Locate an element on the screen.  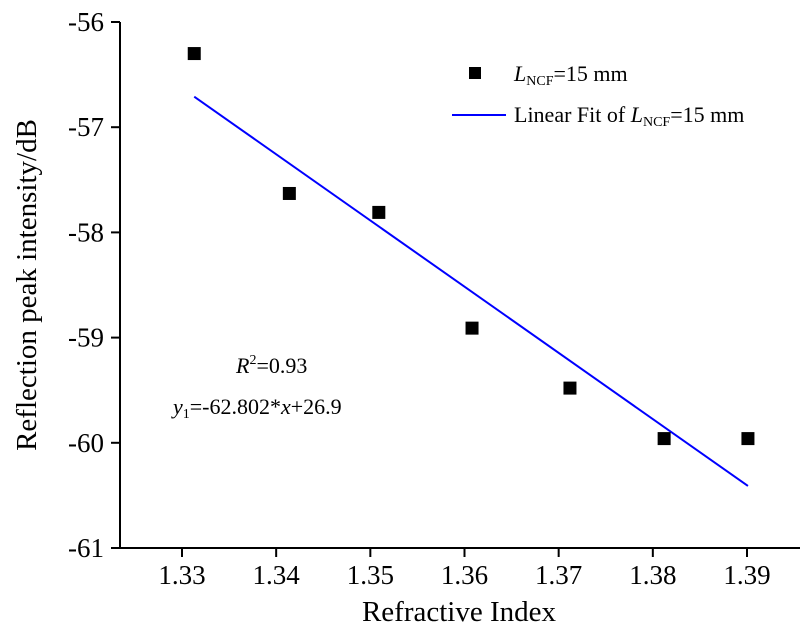
x-ticks: 1.33 1.34 1.35 1.36 1.37 1.38 1.39 is located at coordinates (464, 569).